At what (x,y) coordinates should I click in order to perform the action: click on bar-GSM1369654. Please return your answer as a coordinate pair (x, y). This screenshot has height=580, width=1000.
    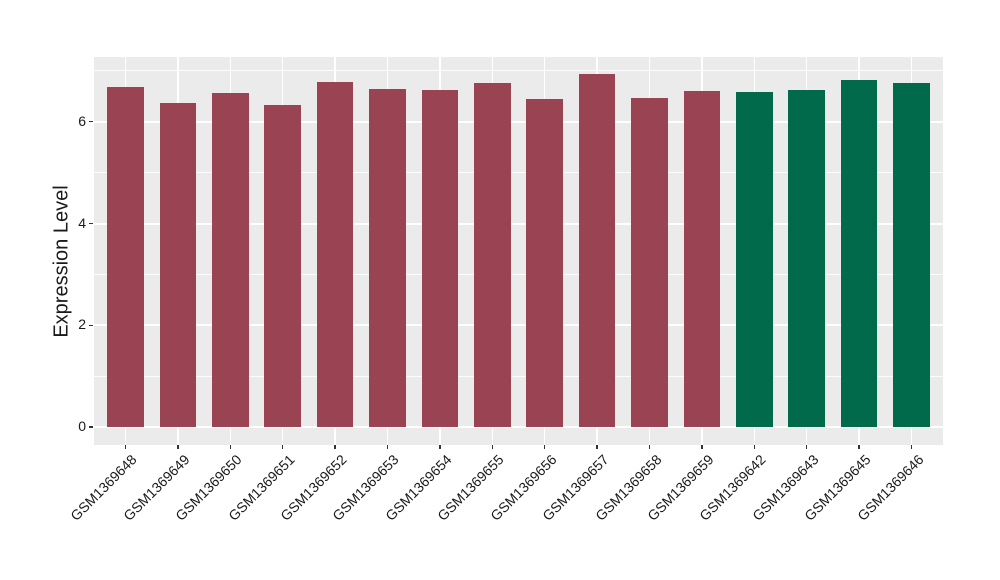
    Looking at the image, I should click on (440, 258).